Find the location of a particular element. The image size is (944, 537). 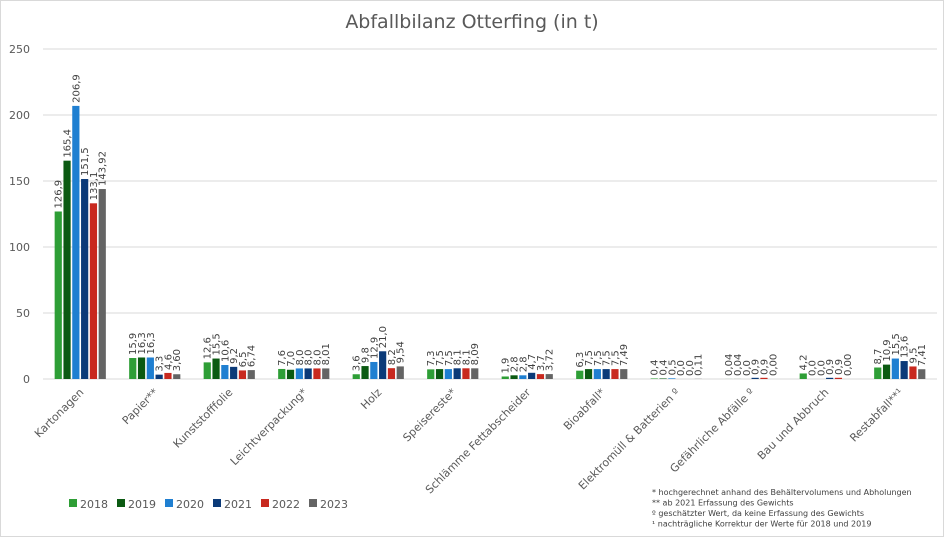

data-label: 143,92 is located at coordinates (103, 168).